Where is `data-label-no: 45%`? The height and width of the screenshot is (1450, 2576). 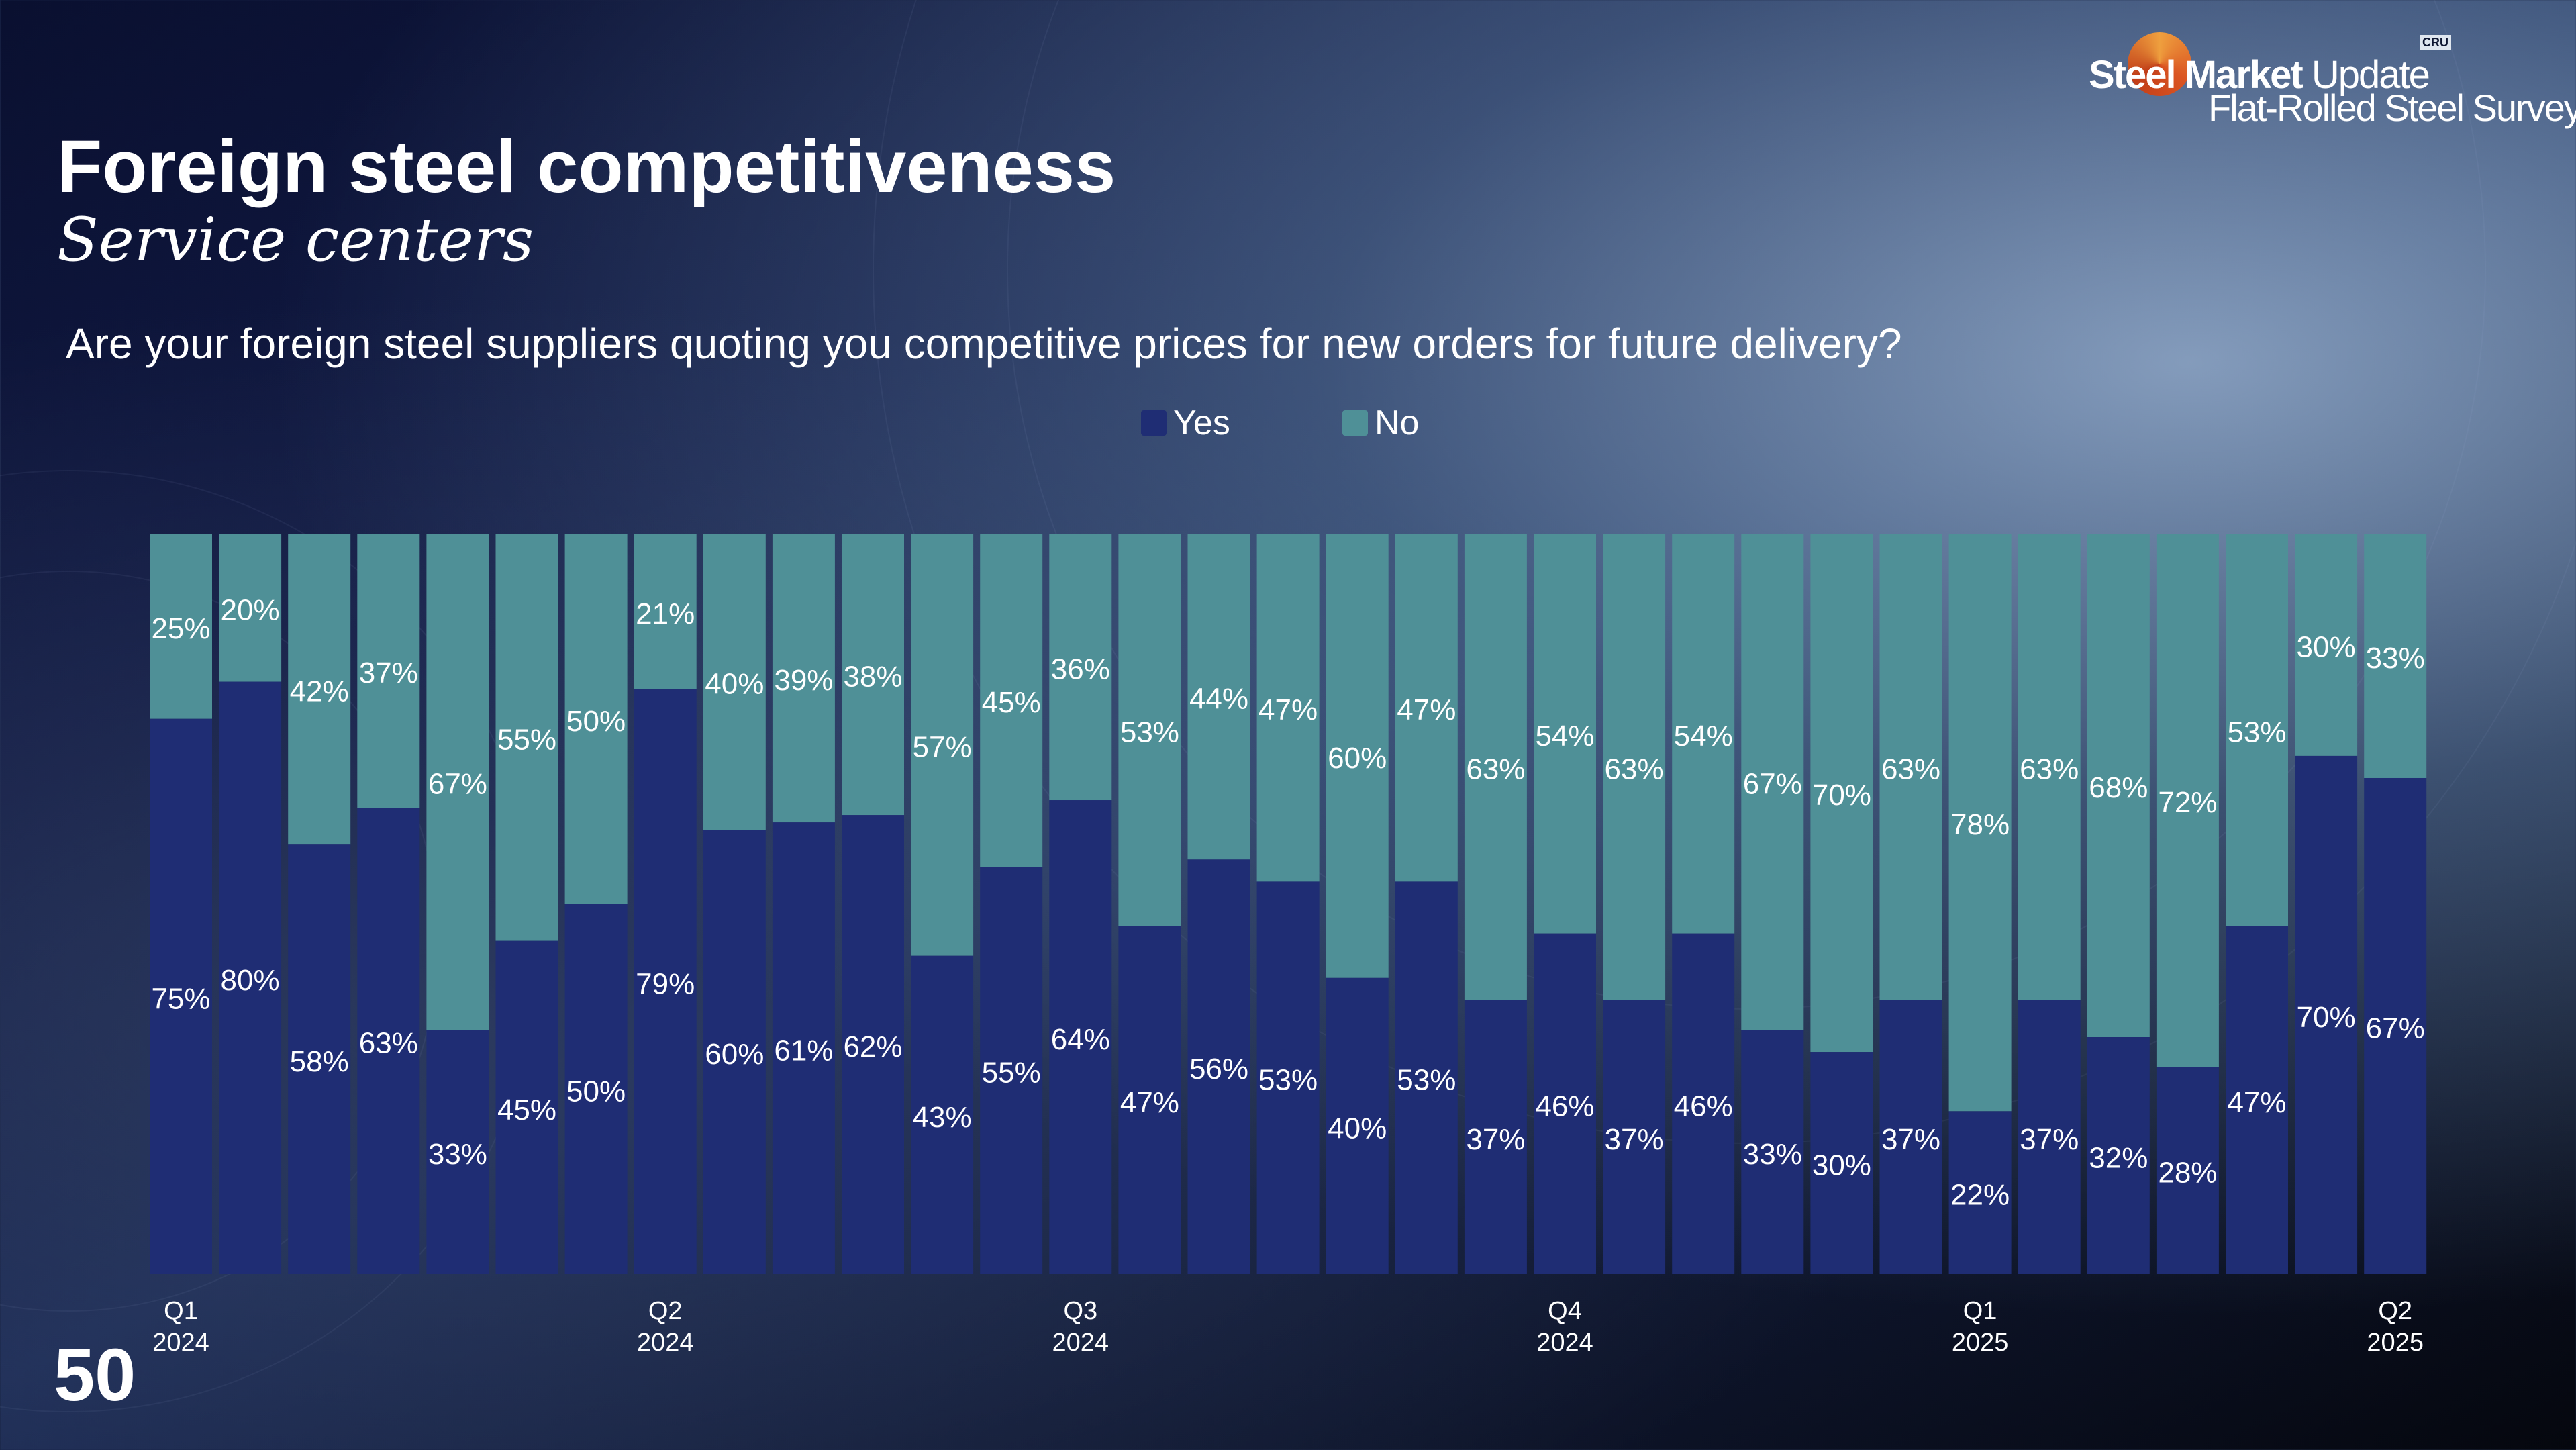
data-label-no: 45% is located at coordinates (1011, 702).